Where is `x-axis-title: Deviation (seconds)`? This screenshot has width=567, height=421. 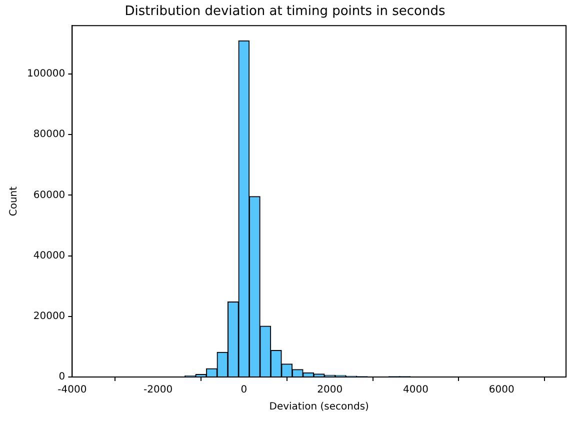 x-axis-title: Deviation (seconds) is located at coordinates (319, 407).